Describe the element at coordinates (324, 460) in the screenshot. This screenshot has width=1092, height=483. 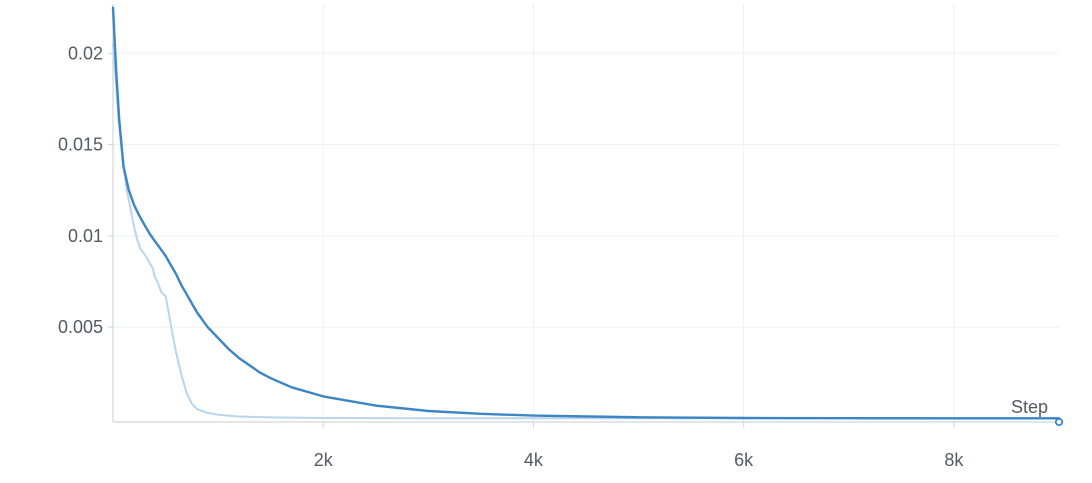
I see `x-tick-label: 2k` at that location.